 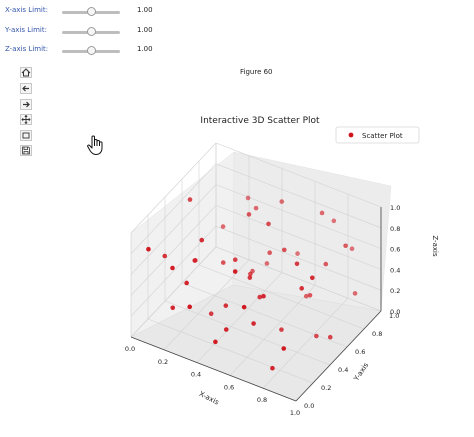 What do you see at coordinates (95, 145) in the screenshot?
I see `hand-cursor-icon` at bounding box center [95, 145].